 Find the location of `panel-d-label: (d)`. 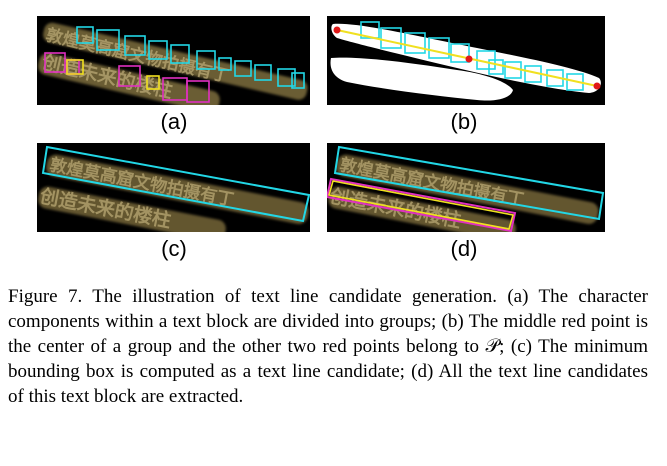

panel-d-label: (d) is located at coordinates (464, 248).